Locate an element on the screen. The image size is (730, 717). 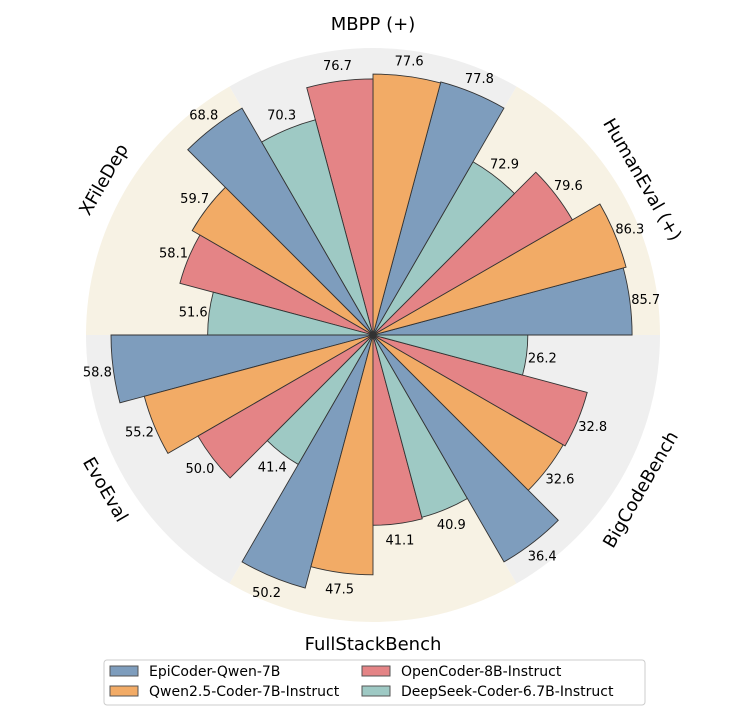
value-label: 41.4 is located at coordinates (272, 467).